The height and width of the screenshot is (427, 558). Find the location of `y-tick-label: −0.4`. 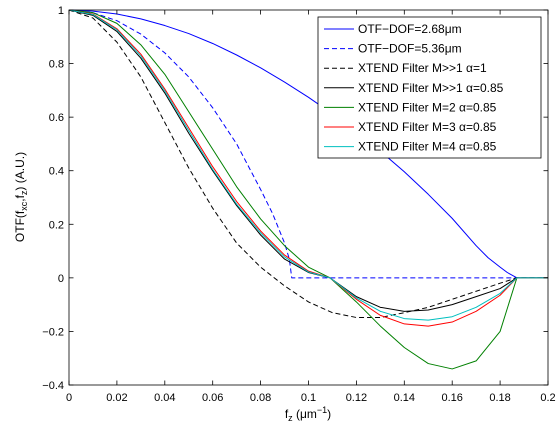

y-tick-label: −0.4 is located at coordinates (53, 386).